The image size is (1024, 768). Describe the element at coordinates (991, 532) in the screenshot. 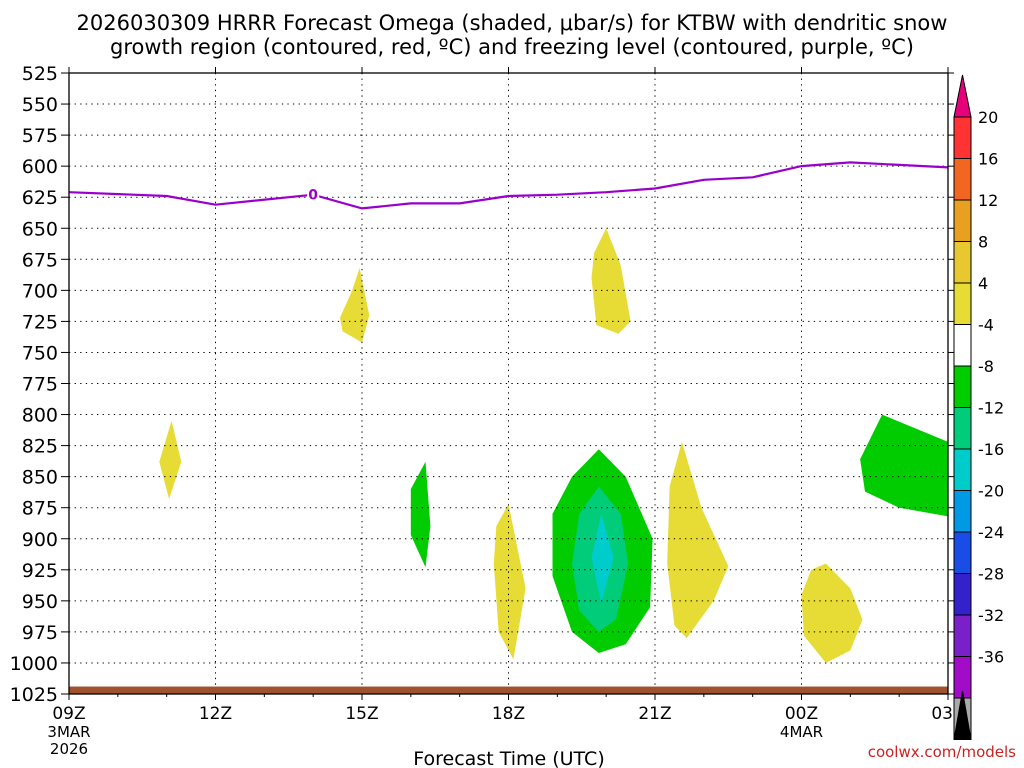

I see `colorbar-label: -24` at that location.